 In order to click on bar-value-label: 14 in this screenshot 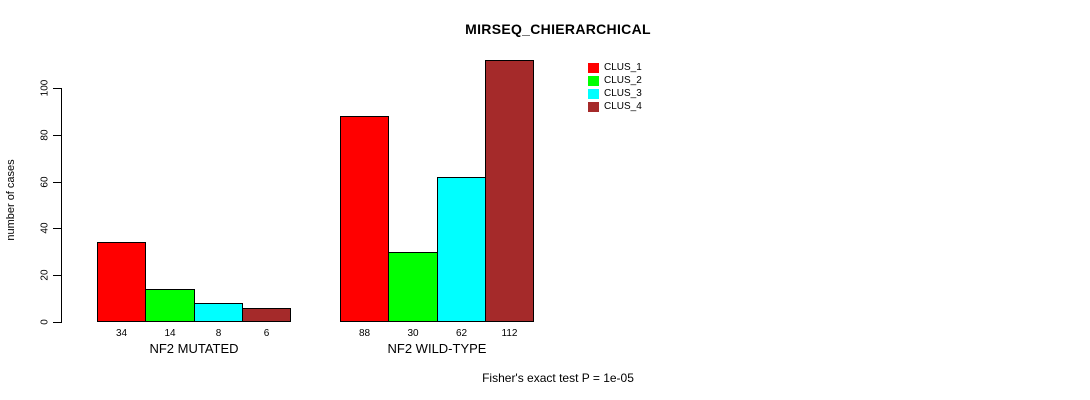, I will do `click(170, 333)`.